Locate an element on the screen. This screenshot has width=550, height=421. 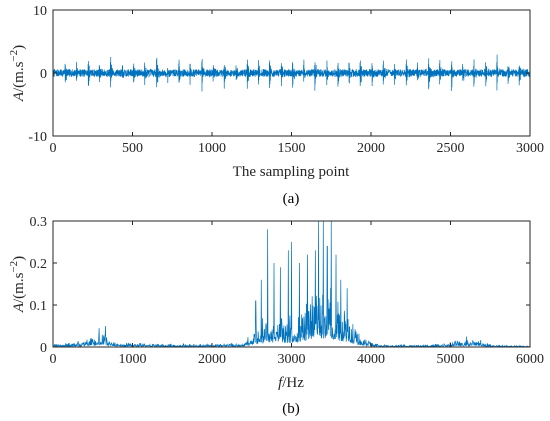
panel-b-x-tick-label: 5000 is located at coordinates (451, 359).